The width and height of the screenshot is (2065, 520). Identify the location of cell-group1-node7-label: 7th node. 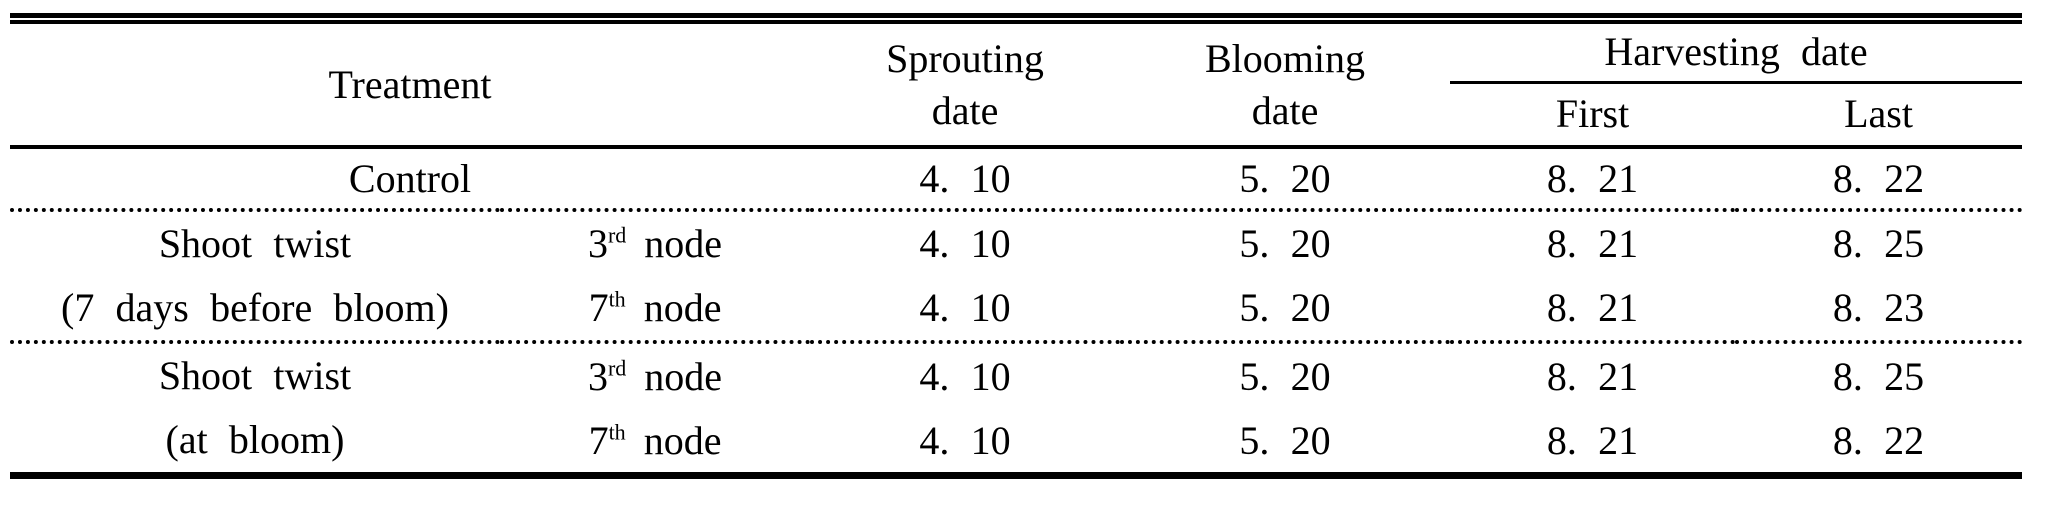
(655, 310).